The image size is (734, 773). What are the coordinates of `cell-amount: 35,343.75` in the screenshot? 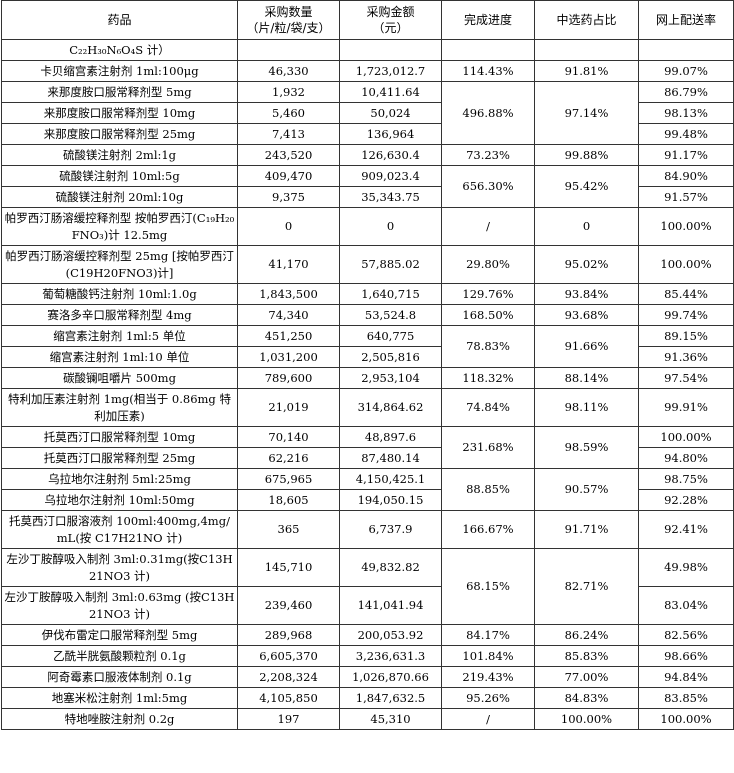 It's located at (390, 197).